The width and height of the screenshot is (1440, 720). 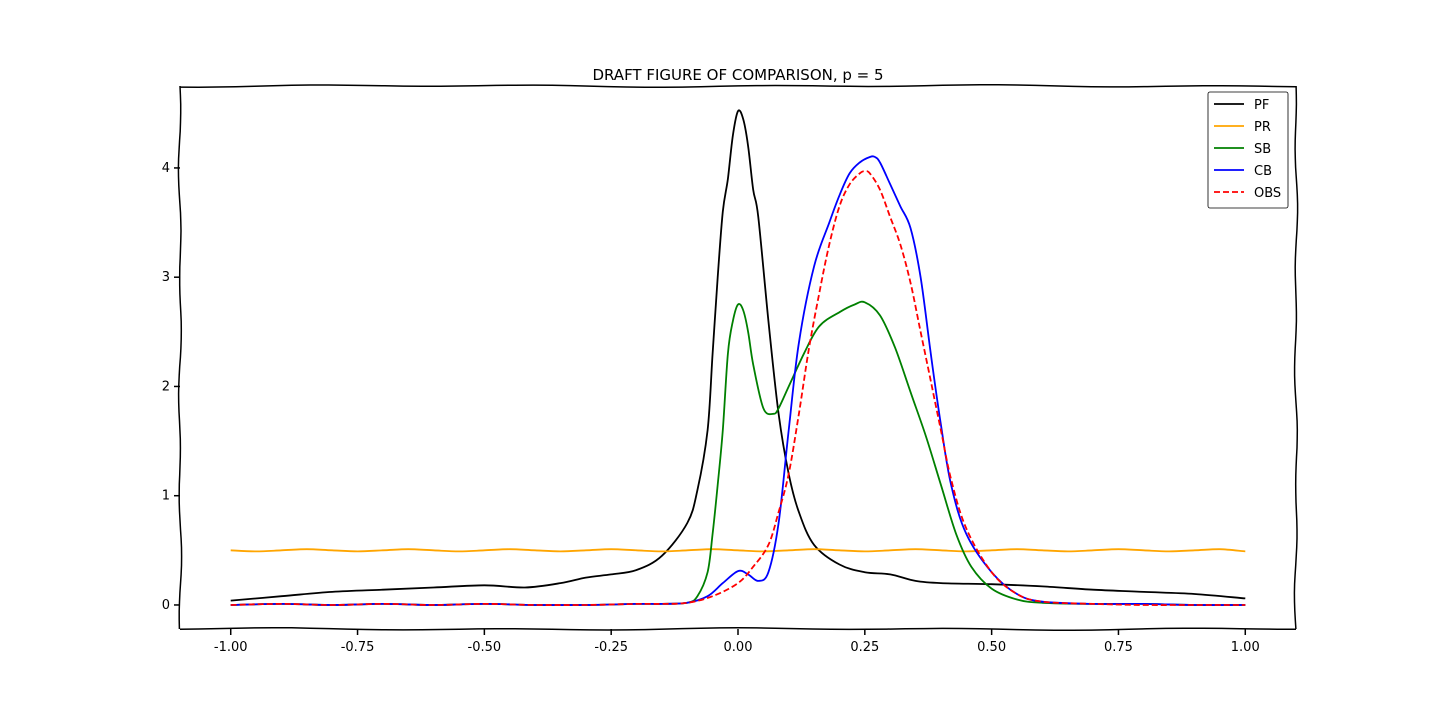 What do you see at coordinates (737, 75) in the screenshot?
I see `chart-title: DRAFT FIGURE OF COMPARISON, p = 5` at bounding box center [737, 75].